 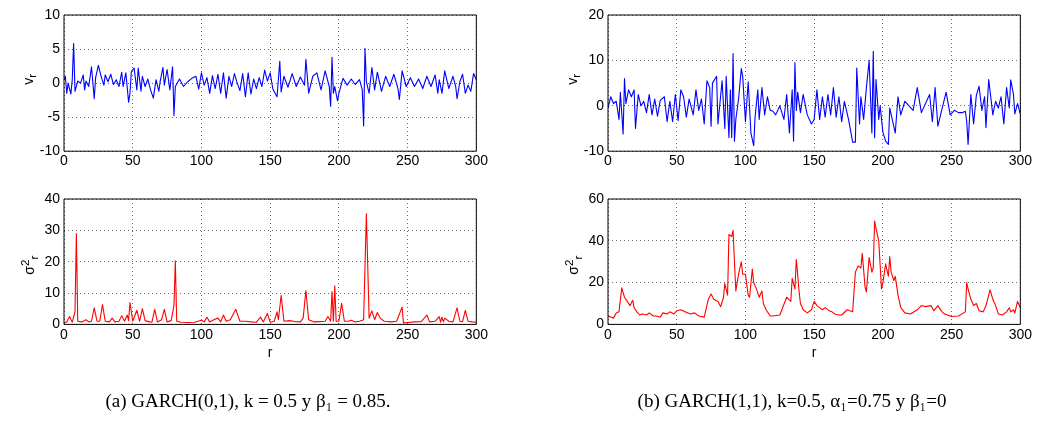 What do you see at coordinates (248, 401) in the screenshot?
I see `text: (a) GARCH(0,1), k = 0.5 y β₁ = 0.85.` at bounding box center [248, 401].